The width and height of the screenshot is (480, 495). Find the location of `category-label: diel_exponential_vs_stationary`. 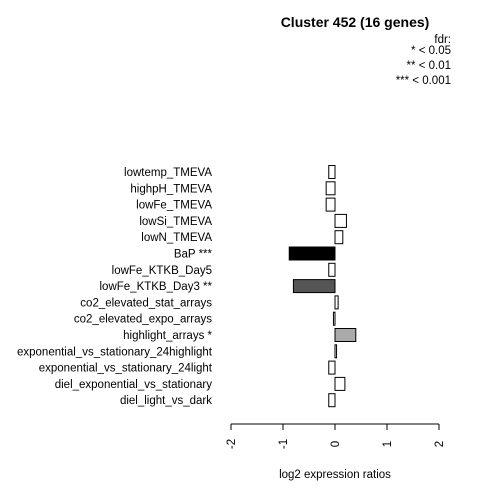

category-label: diel_exponential_vs_stationary is located at coordinates (134, 385).